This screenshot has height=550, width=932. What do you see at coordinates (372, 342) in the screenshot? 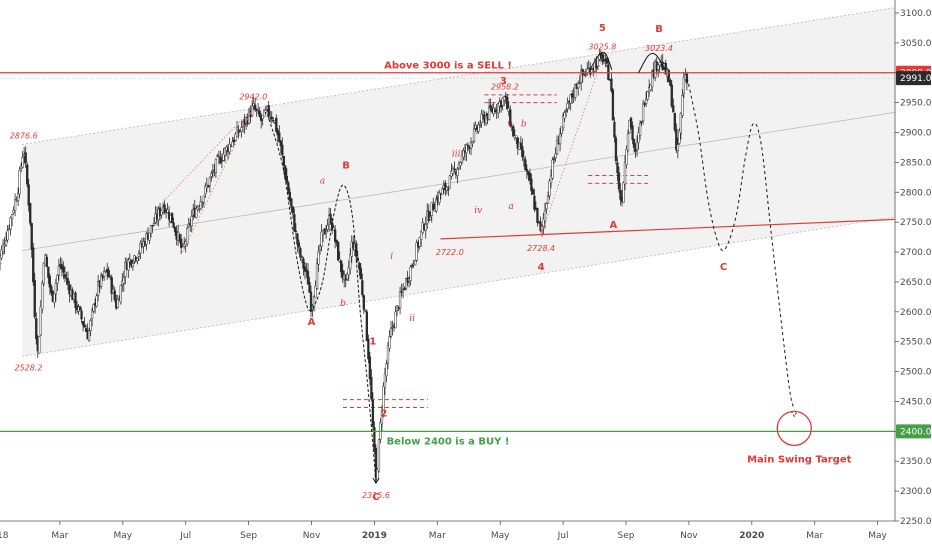
I see `wave-label-4: 1` at bounding box center [372, 342].